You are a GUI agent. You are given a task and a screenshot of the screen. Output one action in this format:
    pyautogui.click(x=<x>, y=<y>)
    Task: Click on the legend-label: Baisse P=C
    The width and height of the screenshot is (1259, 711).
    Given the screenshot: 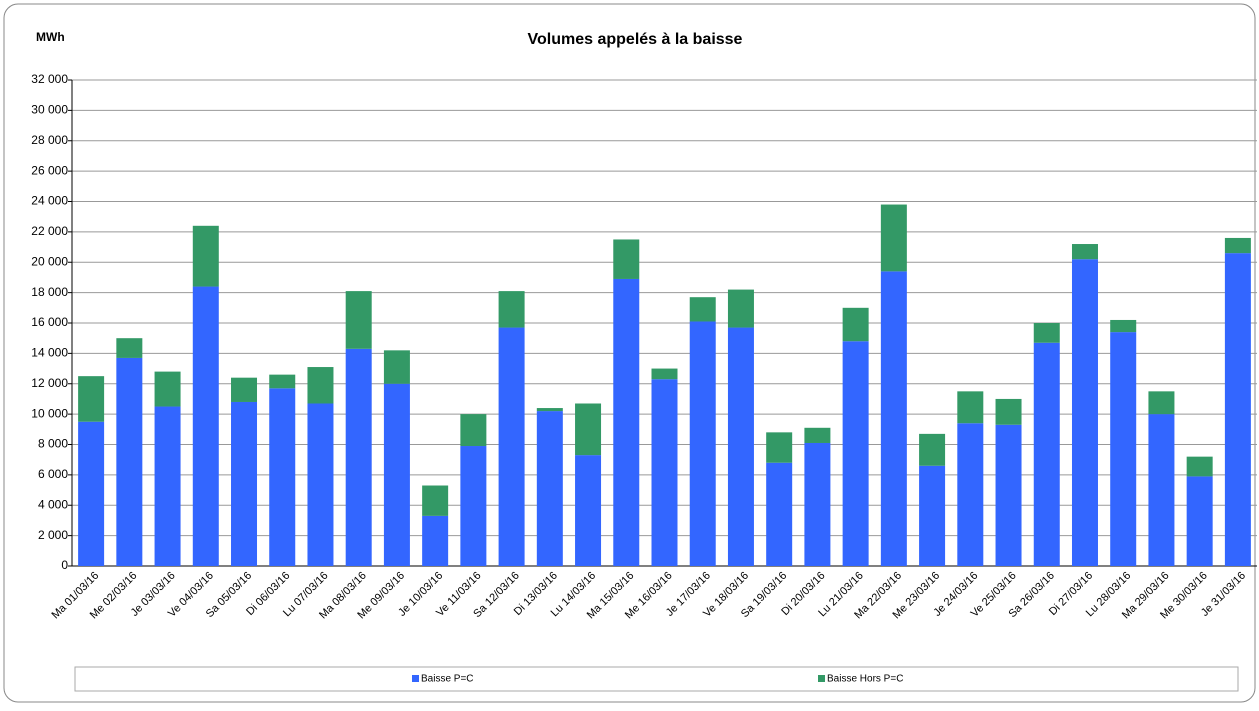 What is the action you would take?
    pyautogui.click(x=447, y=679)
    